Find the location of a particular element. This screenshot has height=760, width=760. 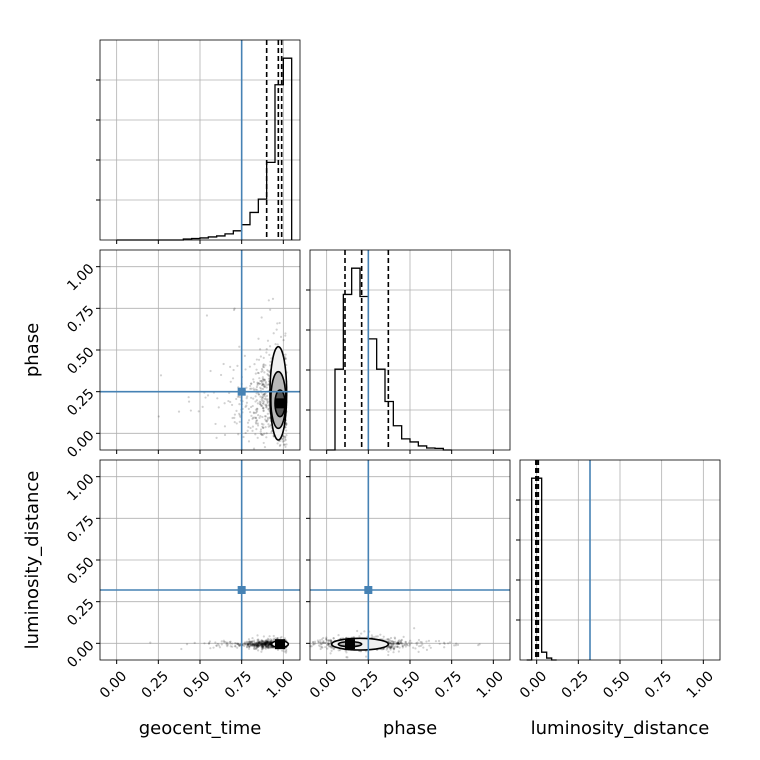

truth-marker is located at coordinates (241, 391).